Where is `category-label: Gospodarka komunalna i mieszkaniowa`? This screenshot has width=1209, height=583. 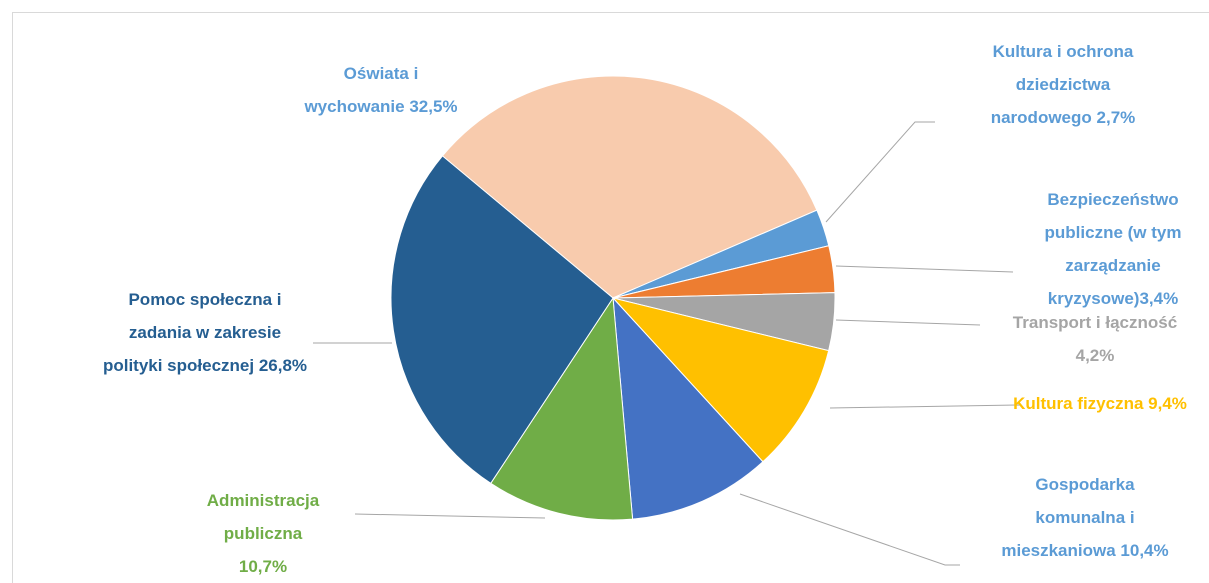
category-label: Gospodarka komunalna i mieszkaniowa is located at coordinates (1068, 517).